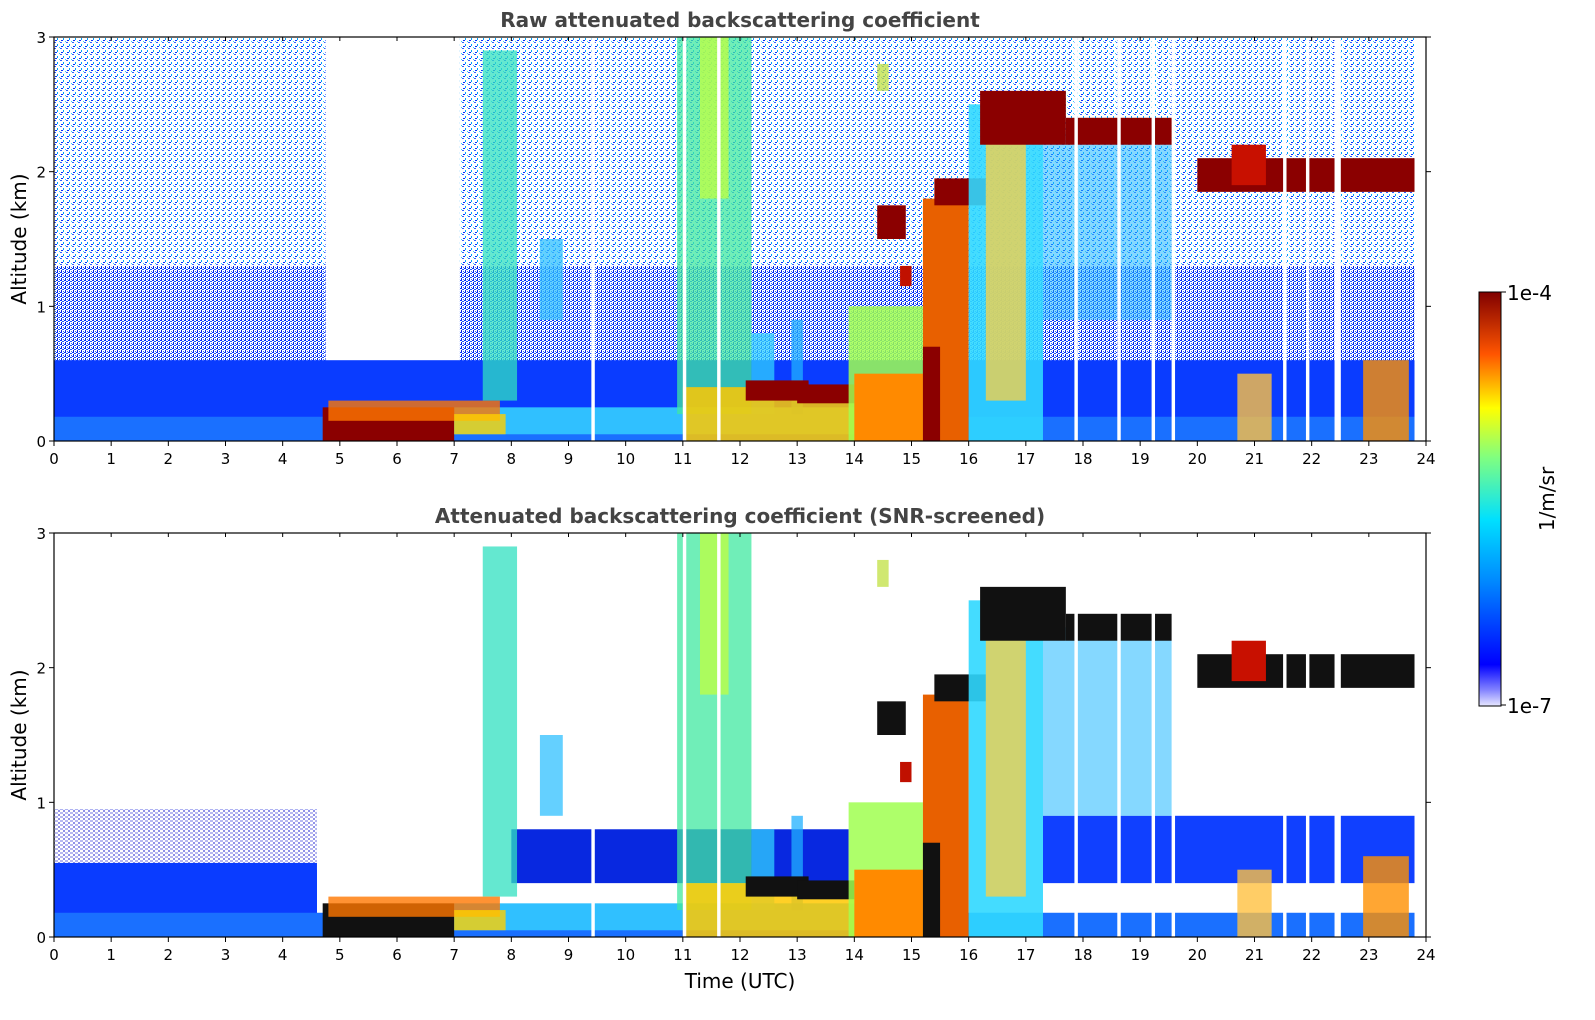 This screenshot has width=1595, height=1020. I want to click on x-tick-label: 13, so click(797, 955).